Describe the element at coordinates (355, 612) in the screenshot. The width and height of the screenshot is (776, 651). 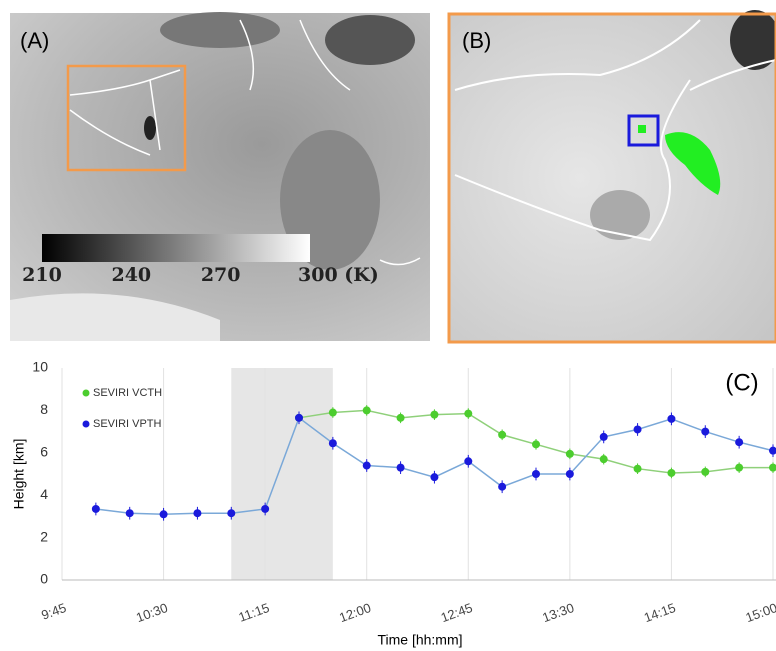
I see `x-tick-label: 12:00` at that location.